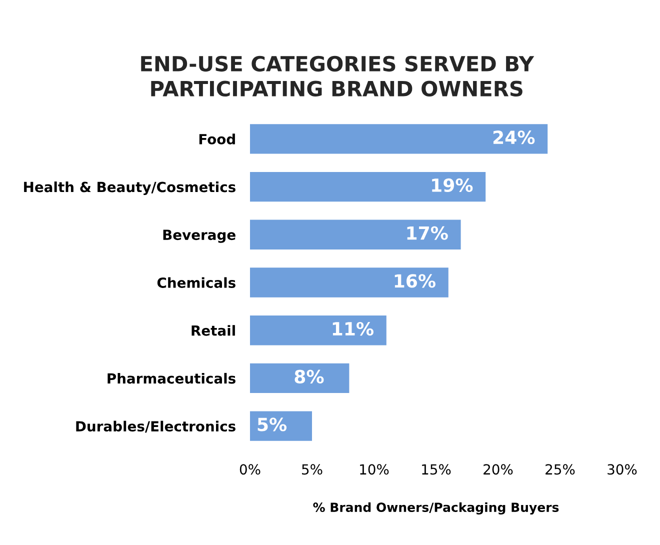  Describe the element at coordinates (250, 469) in the screenshot. I see `x-tick-label: 0%` at that location.